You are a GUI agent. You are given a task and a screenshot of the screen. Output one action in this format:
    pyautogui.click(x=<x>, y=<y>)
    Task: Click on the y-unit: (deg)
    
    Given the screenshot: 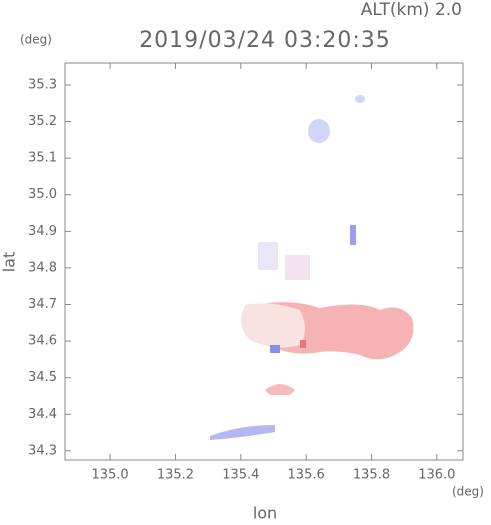 What is the action you would take?
    pyautogui.click(x=36, y=40)
    